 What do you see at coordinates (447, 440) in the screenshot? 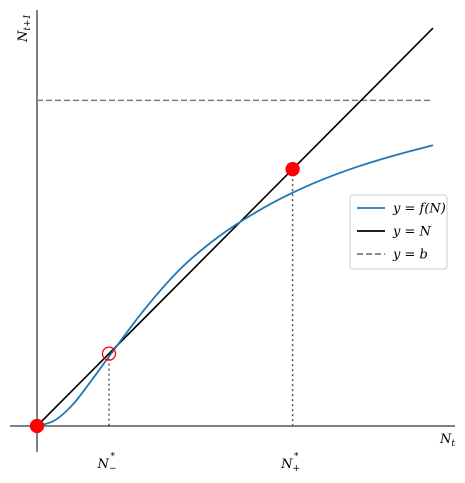
I see `x-axis-label: Nt` at bounding box center [447, 440].